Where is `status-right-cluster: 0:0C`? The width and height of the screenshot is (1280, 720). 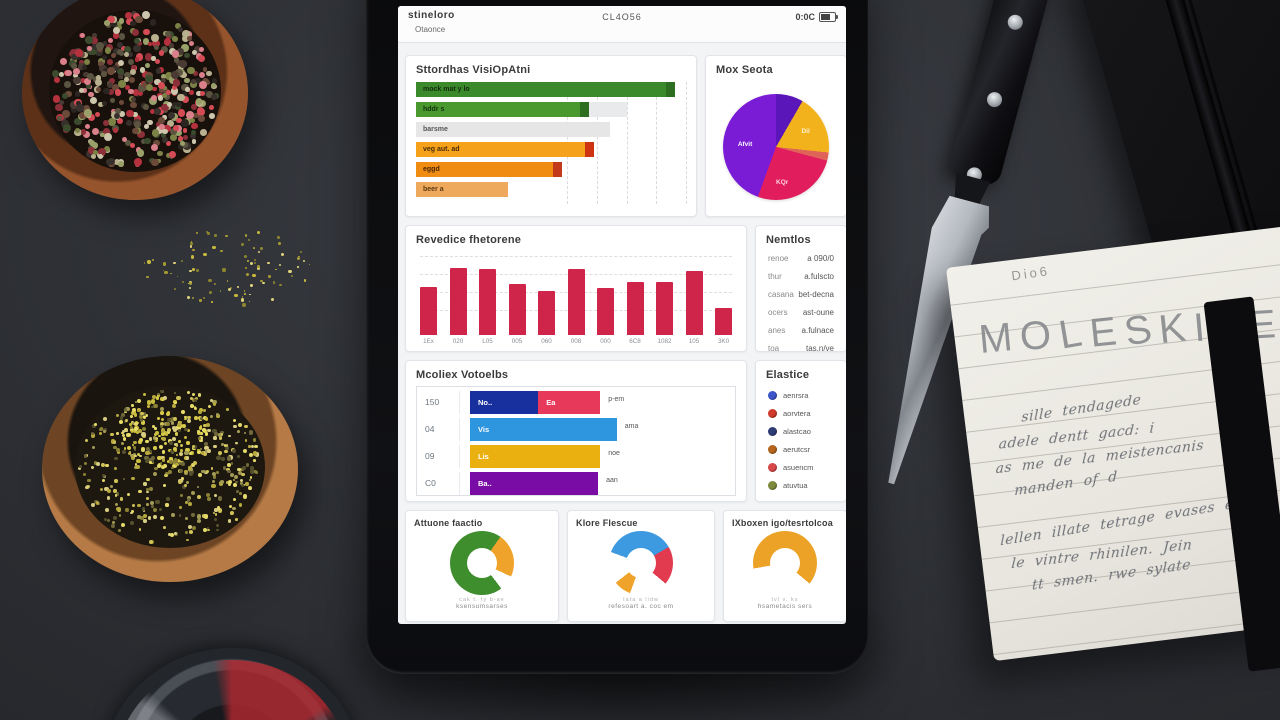 status-right-cluster: 0:0C is located at coordinates (816, 17).